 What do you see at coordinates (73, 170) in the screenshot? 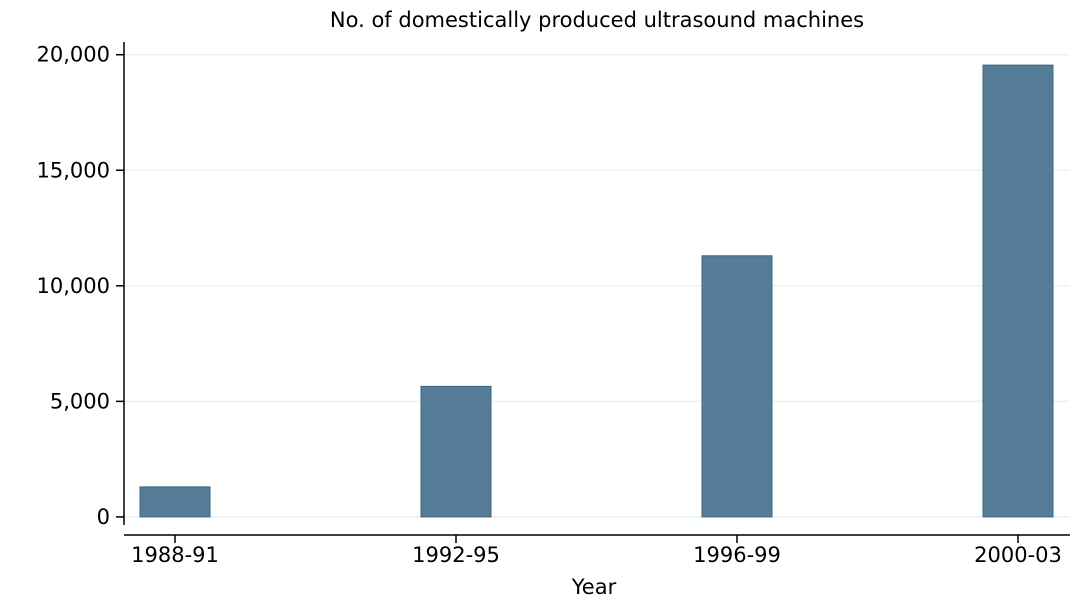
I see `y-tick-label: 15,000` at bounding box center [73, 170].